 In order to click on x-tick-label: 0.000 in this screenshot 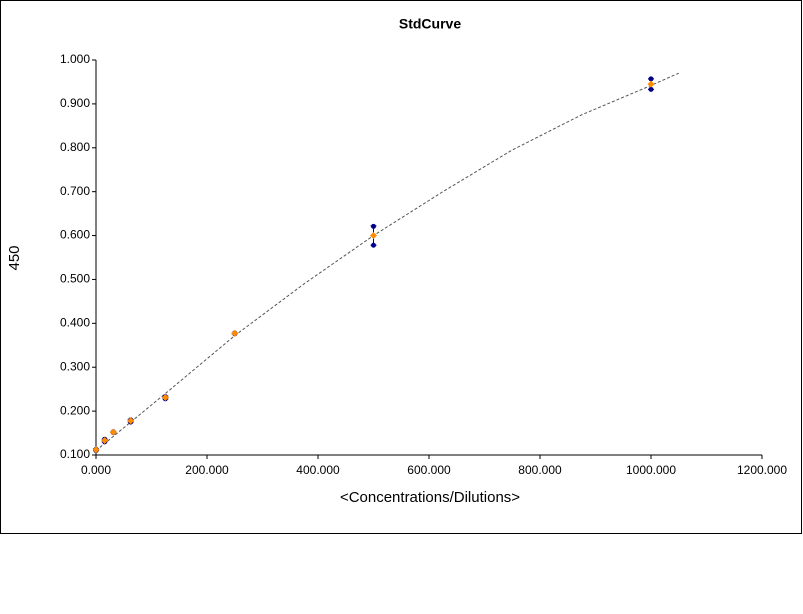, I will do `click(96, 470)`.